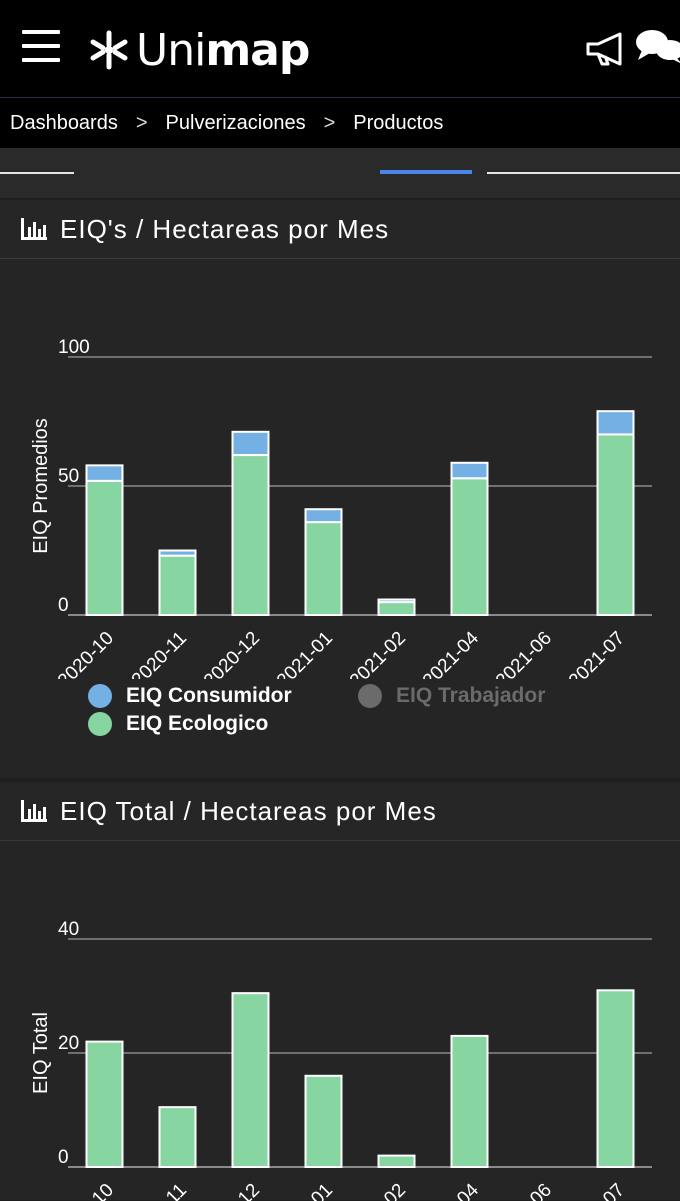  I want to click on legend-label: EIQ Consumidor, so click(209, 695).